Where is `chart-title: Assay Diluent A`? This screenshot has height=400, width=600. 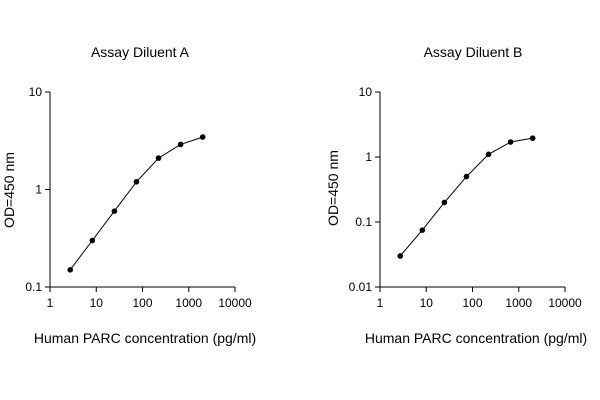
chart-title: Assay Diluent A is located at coordinates (140, 52).